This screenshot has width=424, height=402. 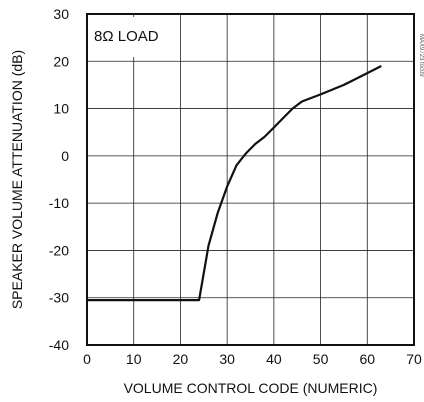 What do you see at coordinates (59, 250) in the screenshot?
I see `y-tick-label: -20` at bounding box center [59, 250].